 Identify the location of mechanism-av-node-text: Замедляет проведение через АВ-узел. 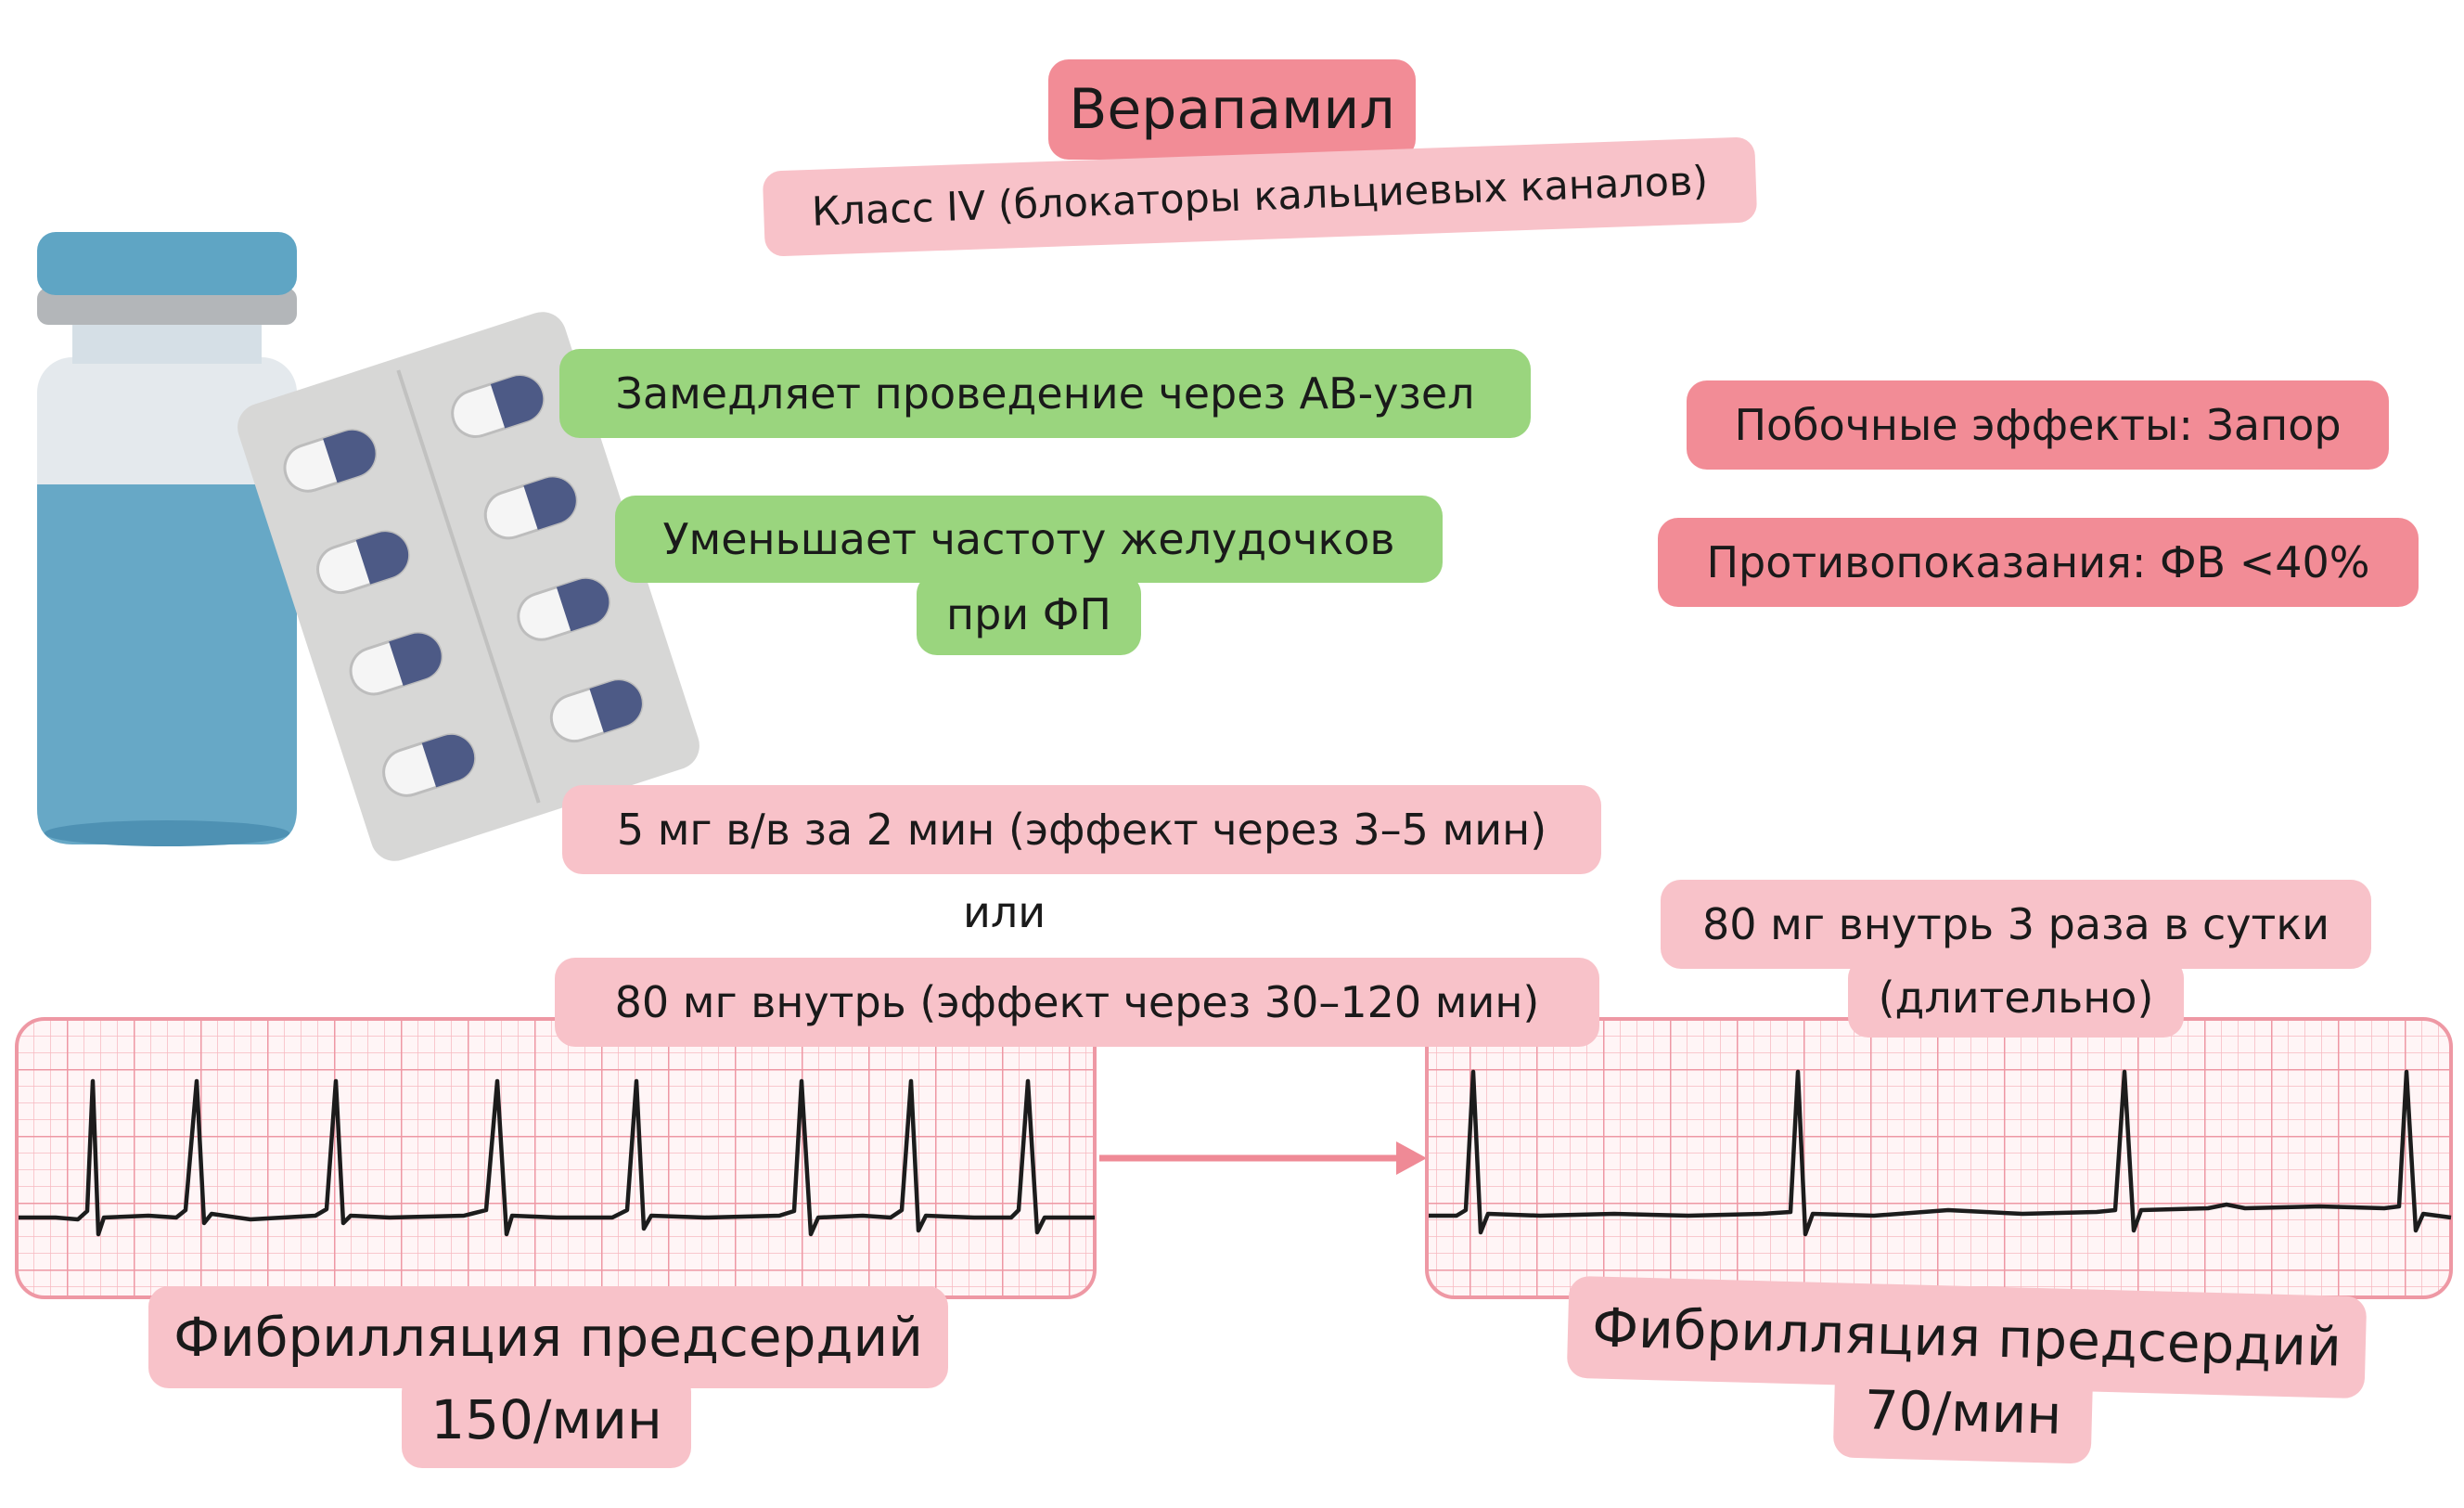
(1045, 394).